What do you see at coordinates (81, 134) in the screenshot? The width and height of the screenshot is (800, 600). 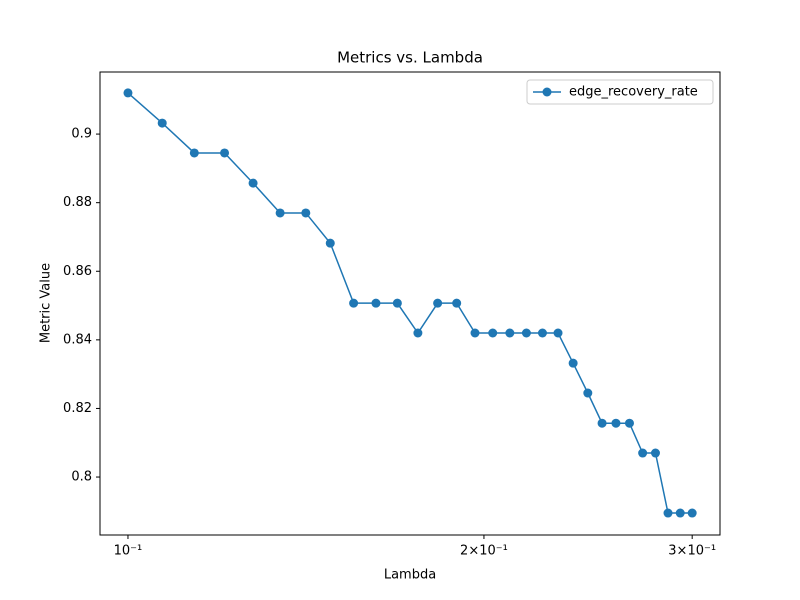 I see `y-tick-label: 0.9` at bounding box center [81, 134].